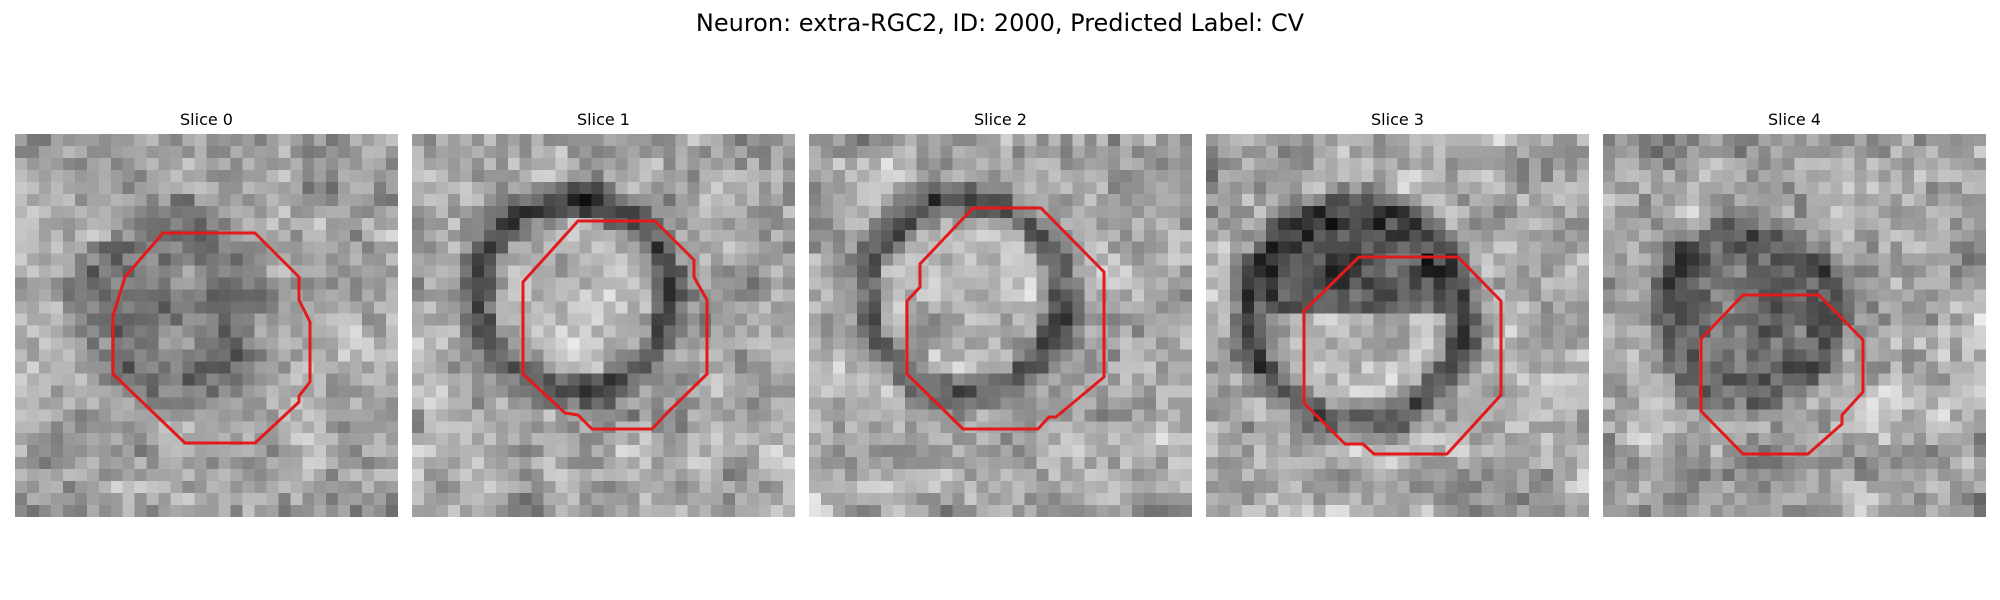 The height and width of the screenshot is (600, 2000). I want to click on slice-panel-0: Slice 0, so click(206, 312).